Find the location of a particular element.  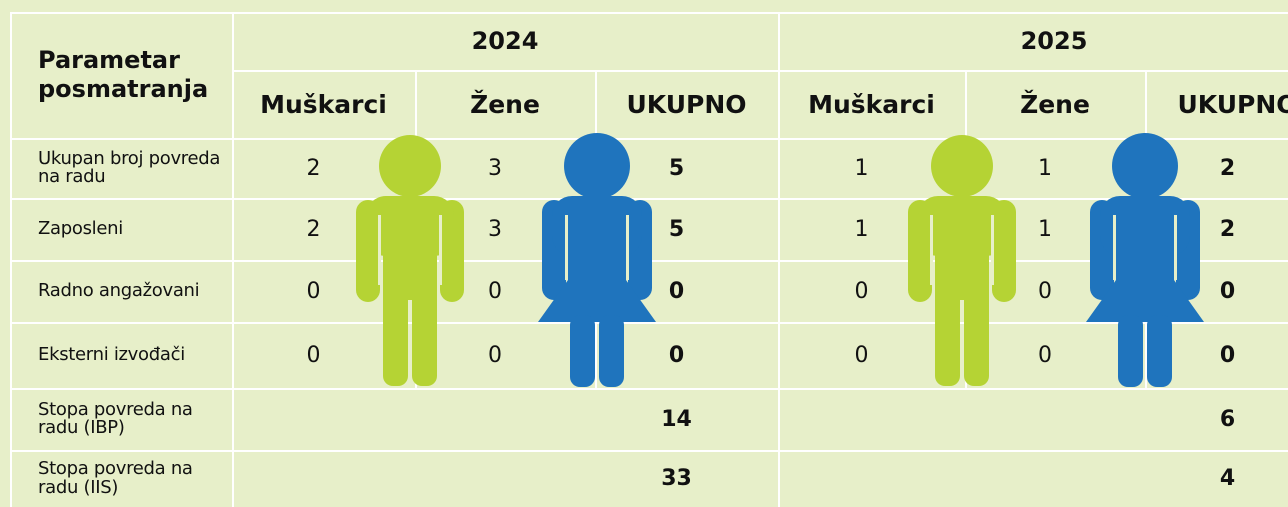

row-label: Eksterni izvođači is located at coordinates (111, 354).